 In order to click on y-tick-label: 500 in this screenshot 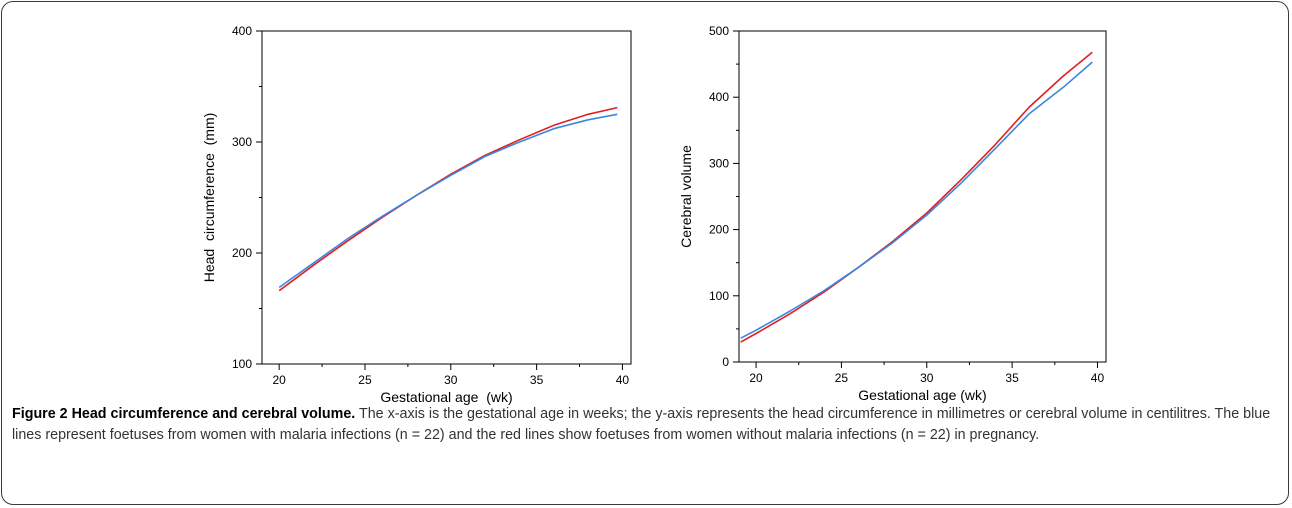, I will do `click(719, 31)`.